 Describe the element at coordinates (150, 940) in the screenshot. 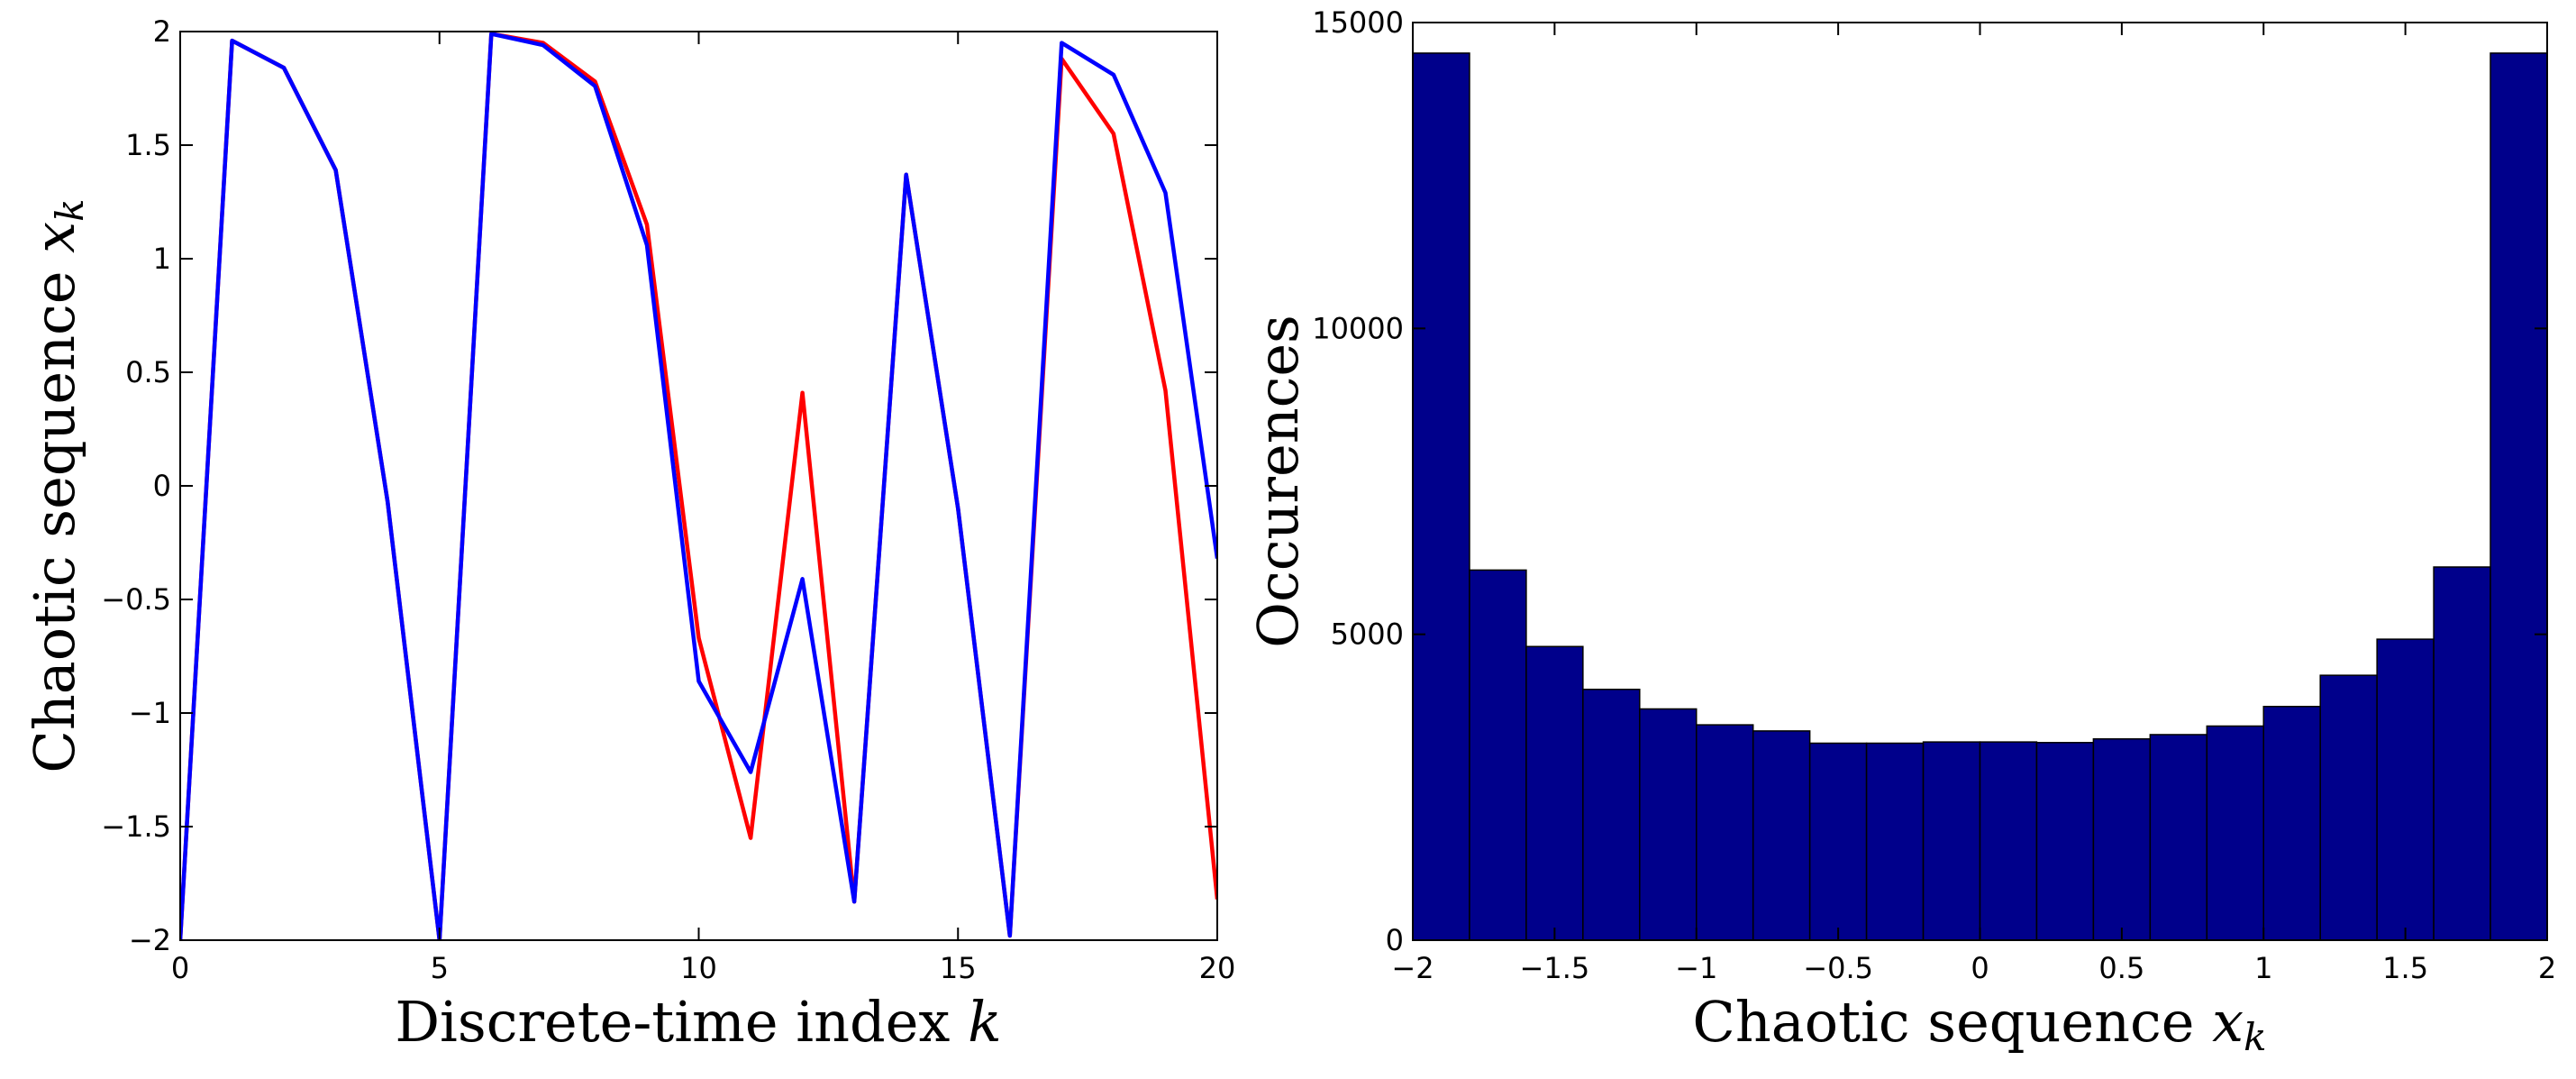

I see `y-tick-label: −2` at that location.